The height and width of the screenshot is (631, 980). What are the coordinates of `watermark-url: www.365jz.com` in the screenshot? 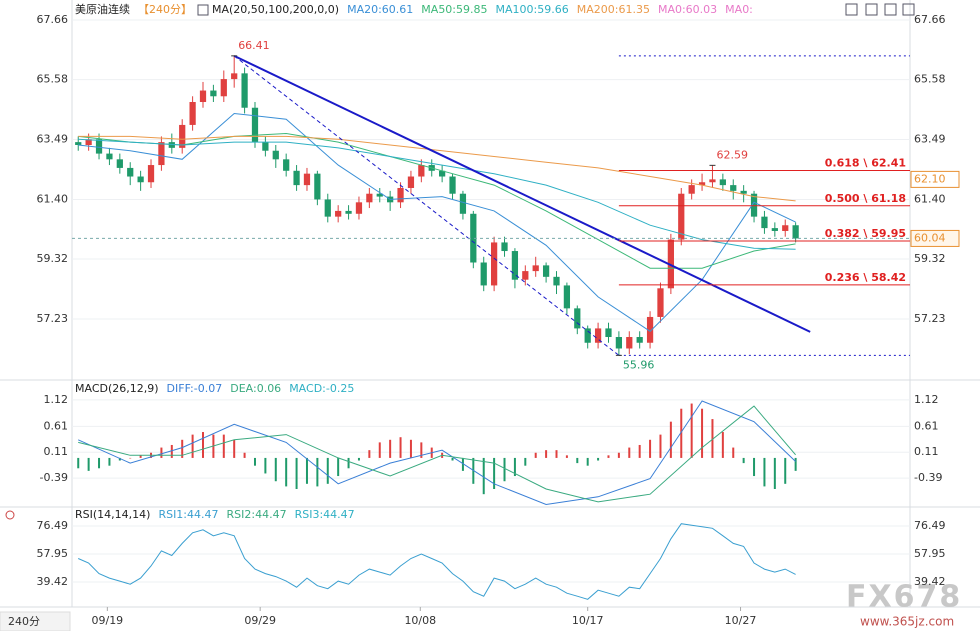 It's located at (907, 622).